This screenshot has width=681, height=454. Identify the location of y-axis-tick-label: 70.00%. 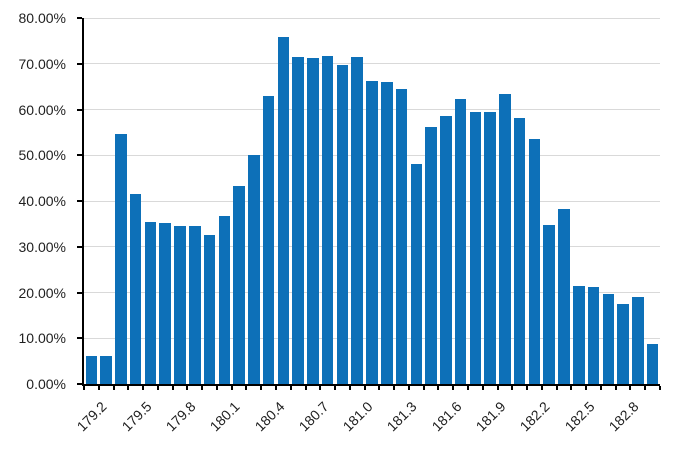
(42, 63).